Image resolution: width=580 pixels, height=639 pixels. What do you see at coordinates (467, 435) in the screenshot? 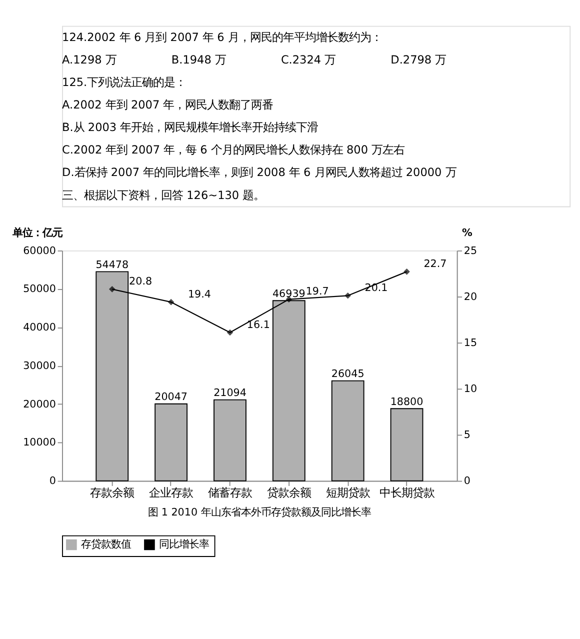
I see `y2-tick-label: 5` at bounding box center [467, 435].